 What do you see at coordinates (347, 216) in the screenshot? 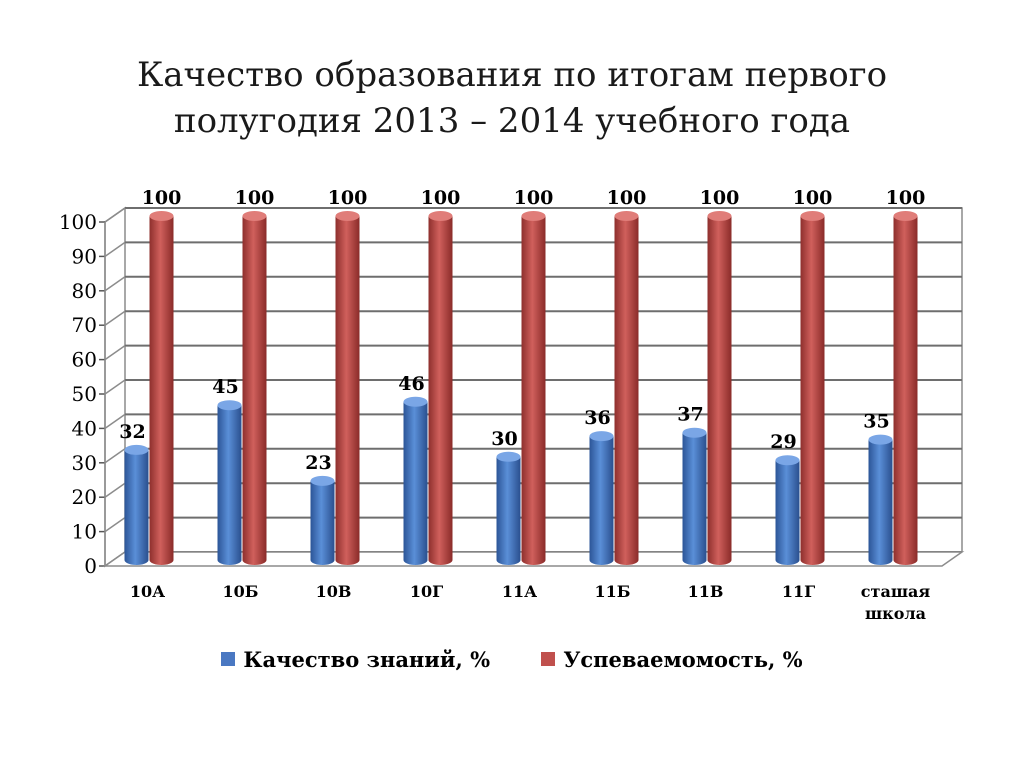
I see `bar-top-progress-10В` at bounding box center [347, 216].